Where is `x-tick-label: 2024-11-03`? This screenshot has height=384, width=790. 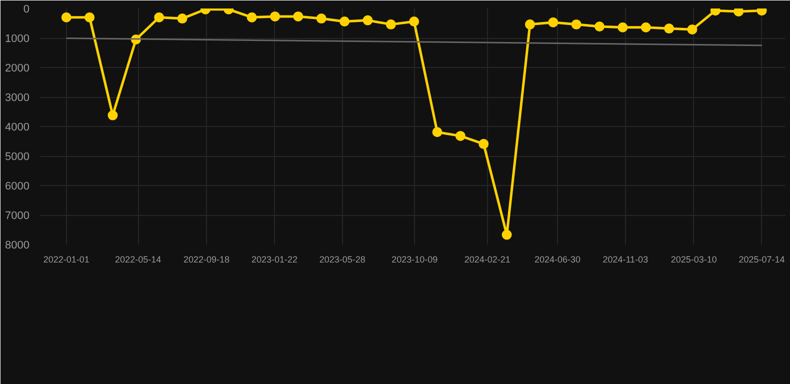
x-tick-label: 2024-11-03 is located at coordinates (625, 259).